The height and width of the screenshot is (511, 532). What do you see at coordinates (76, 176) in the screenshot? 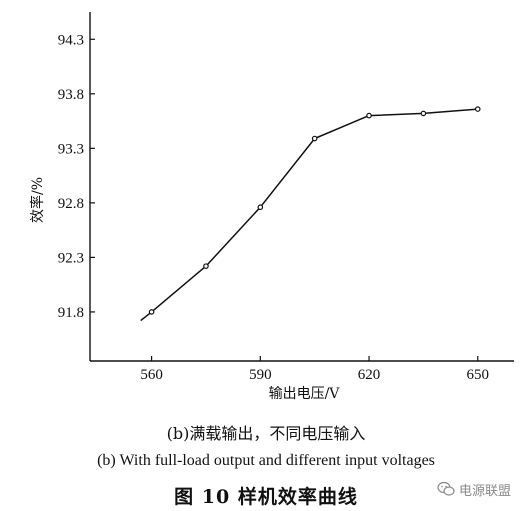
I see `y-axis-ticks: 91.8 92.3 92.8 93.3 93.8 94.3` at bounding box center [76, 176].